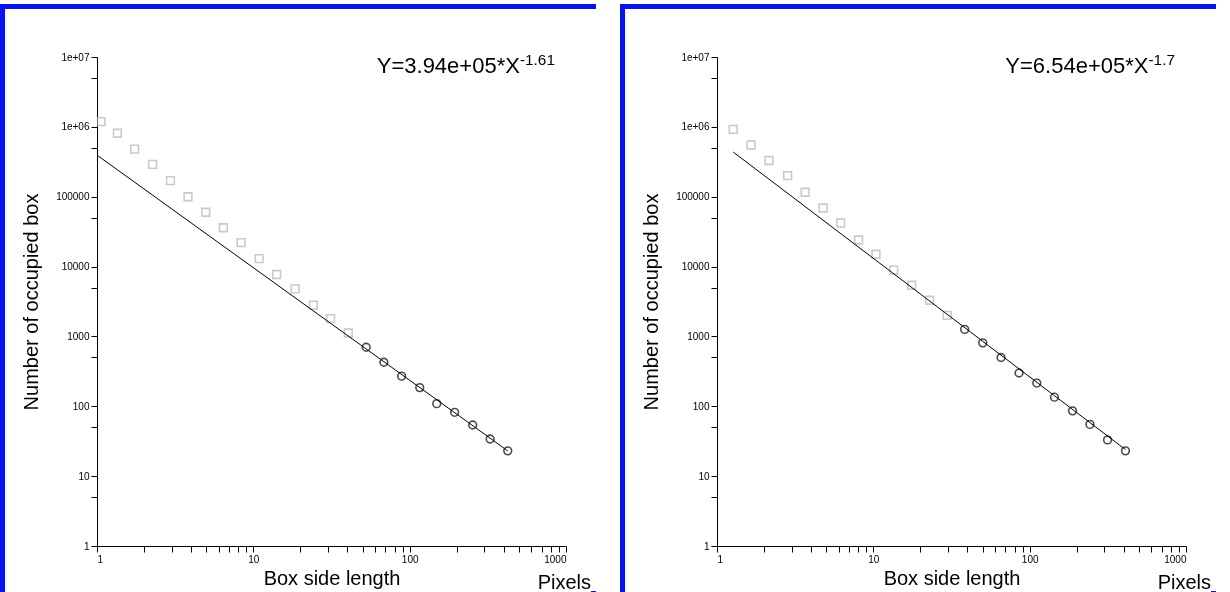 The image size is (1230, 592). What do you see at coordinates (465, 65) in the screenshot?
I see `annotation: Y=3.94e+05*X$^{-1.61}$` at bounding box center [465, 65].